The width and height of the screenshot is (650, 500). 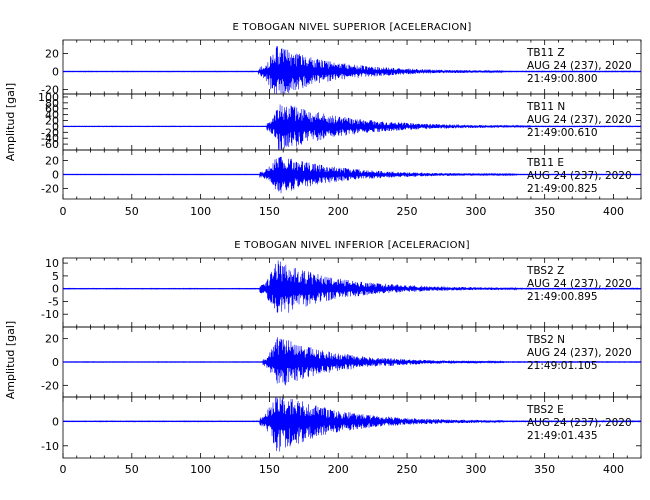 I want to click on trace-time: 21:49:00.895, so click(x=562, y=297).